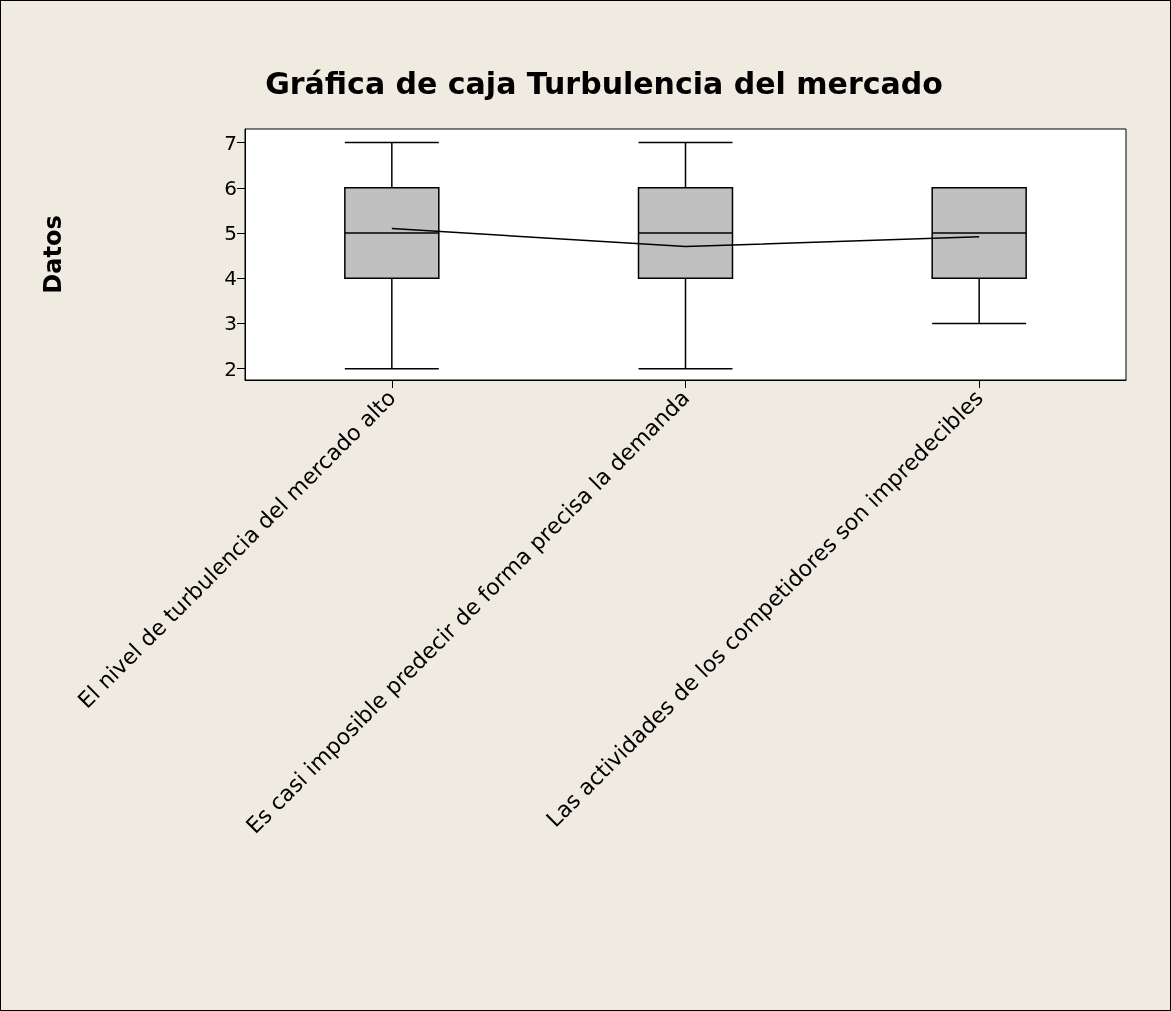 The image size is (1171, 1011). What do you see at coordinates (230, 142) in the screenshot?
I see `y-tick-label: 7` at bounding box center [230, 142].